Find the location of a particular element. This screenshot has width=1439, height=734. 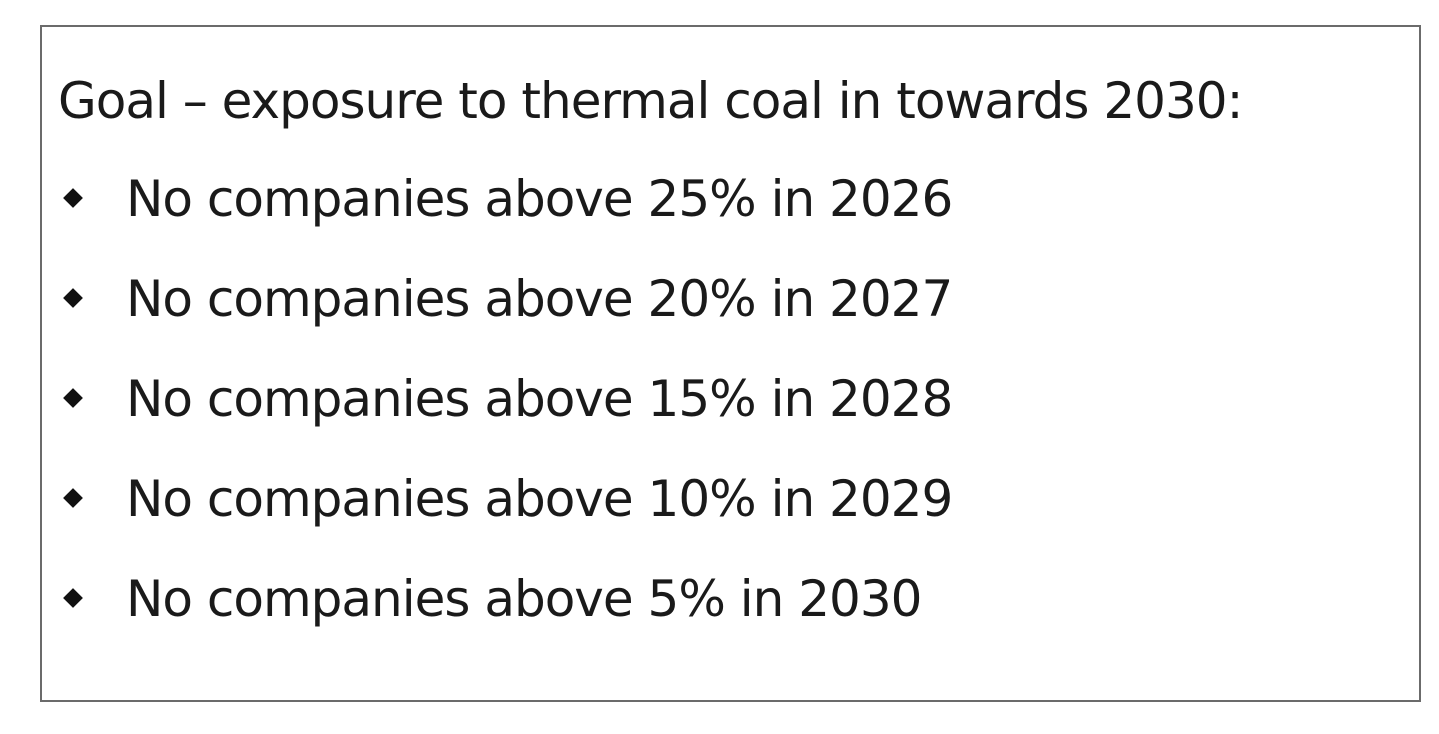

goal-text: No companies above 10% in 2029 is located at coordinates (539, 499).